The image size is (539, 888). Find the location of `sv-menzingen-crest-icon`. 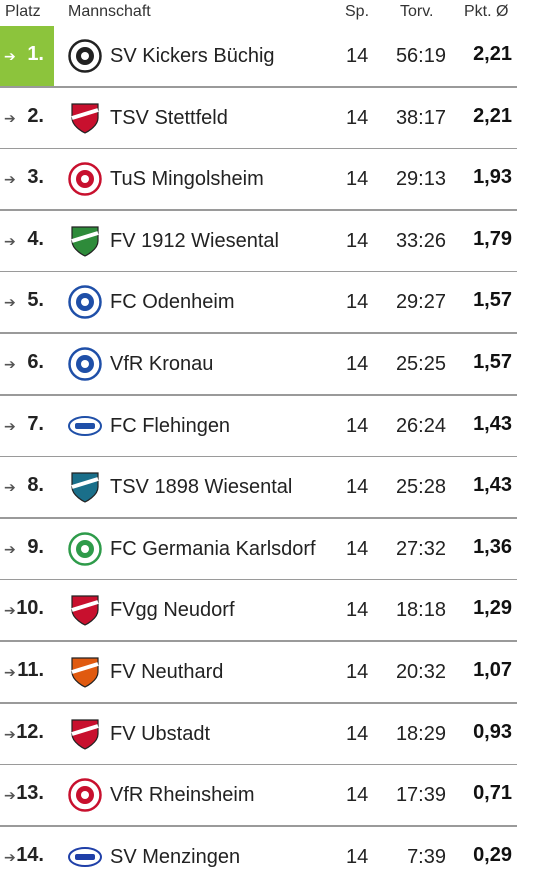

sv-menzingen-crest-icon is located at coordinates (85, 857).